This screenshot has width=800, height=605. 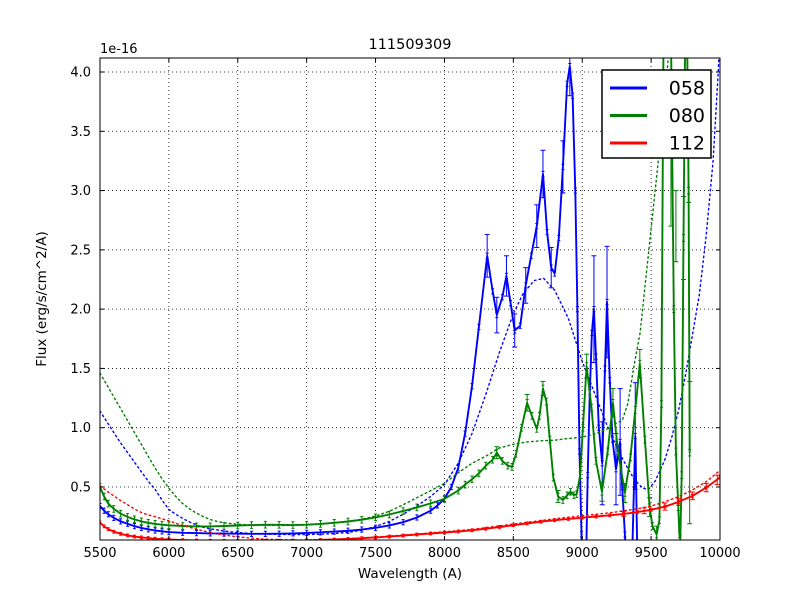 What do you see at coordinates (80, 369) in the screenshot?
I see `y-tick-label: 1.5` at bounding box center [80, 369].